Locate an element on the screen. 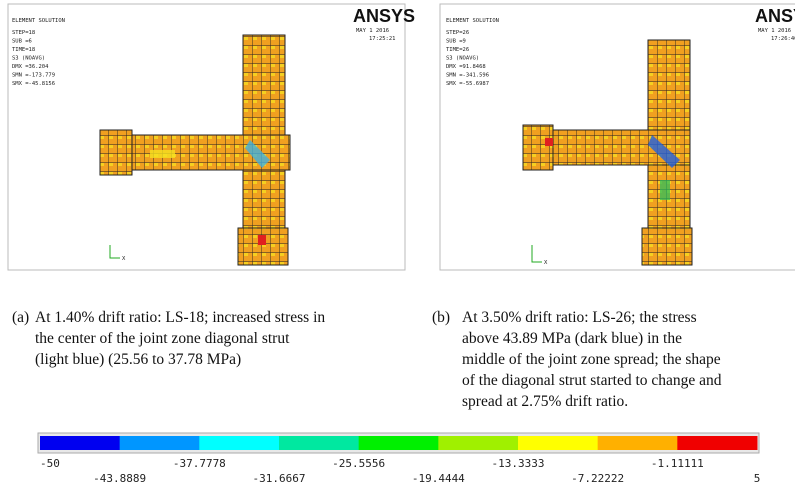 Image resolution: width=795 pixels, height=487 pixels. colorbar-label: -50 is located at coordinates (50, 463).